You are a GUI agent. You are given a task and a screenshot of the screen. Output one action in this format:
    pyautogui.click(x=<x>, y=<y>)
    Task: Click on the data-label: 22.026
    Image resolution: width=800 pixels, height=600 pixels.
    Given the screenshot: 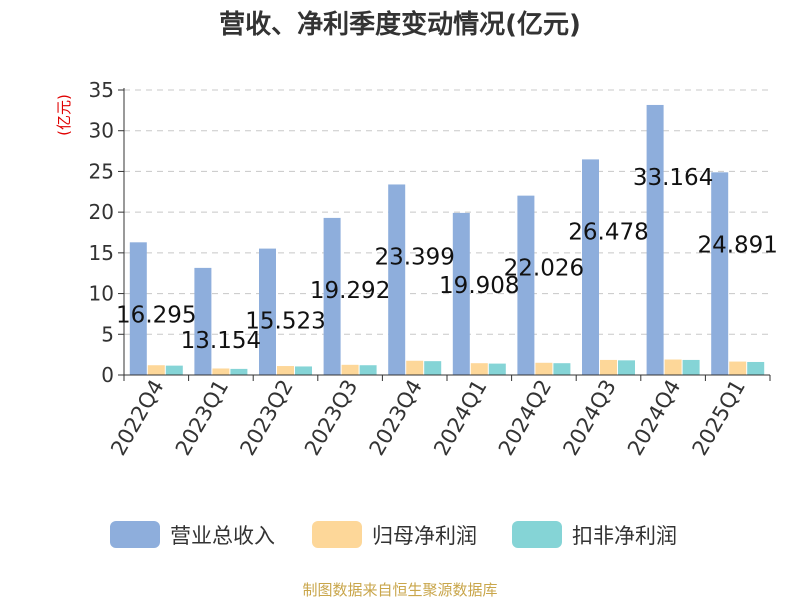 What is the action you would take?
    pyautogui.click(x=544, y=269)
    